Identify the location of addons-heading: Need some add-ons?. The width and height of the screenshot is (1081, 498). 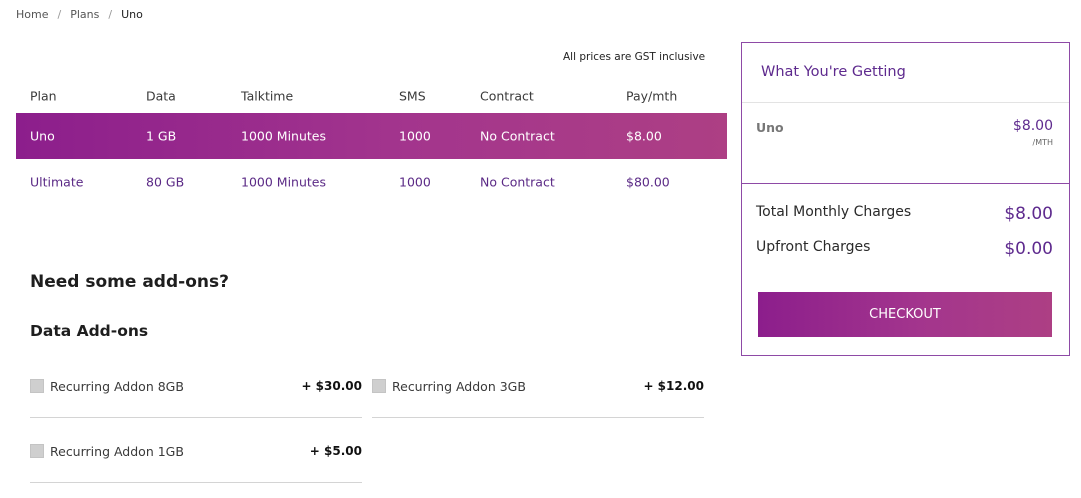
(129, 282).